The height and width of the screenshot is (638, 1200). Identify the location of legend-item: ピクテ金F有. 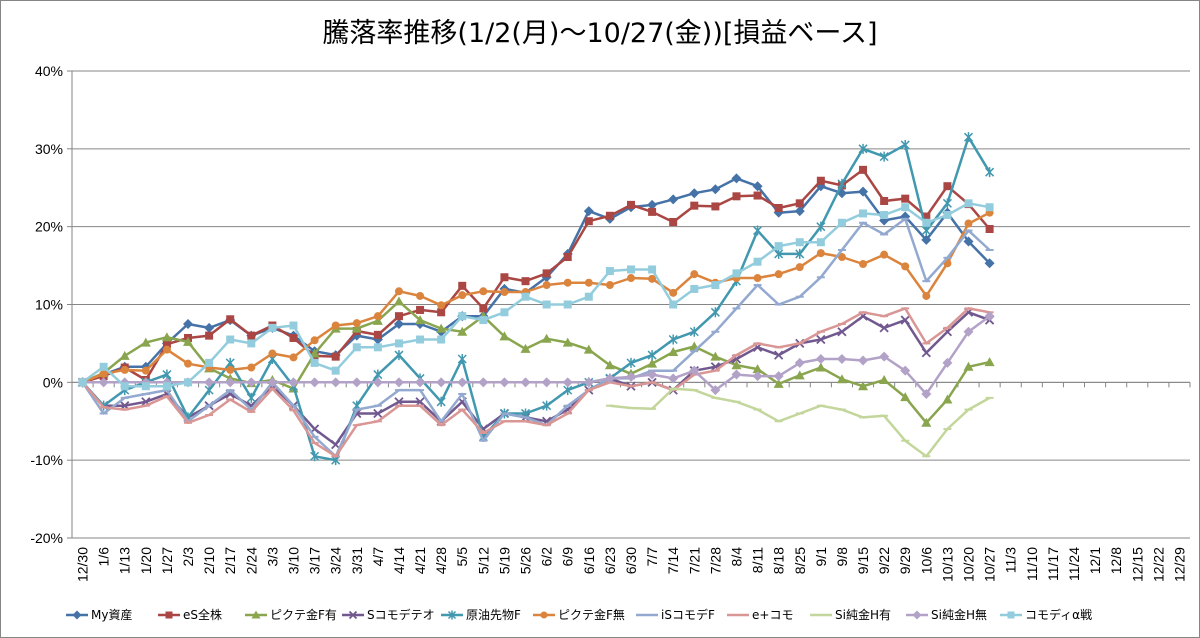
(291, 614).